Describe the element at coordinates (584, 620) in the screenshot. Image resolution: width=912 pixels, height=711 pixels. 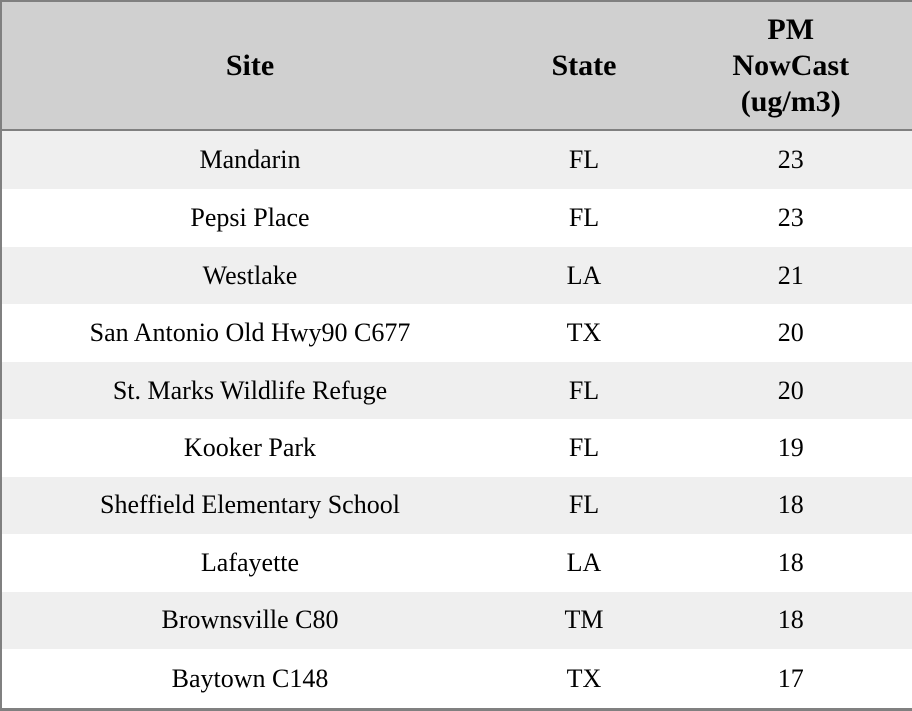
I see `state-cell: TM` at that location.